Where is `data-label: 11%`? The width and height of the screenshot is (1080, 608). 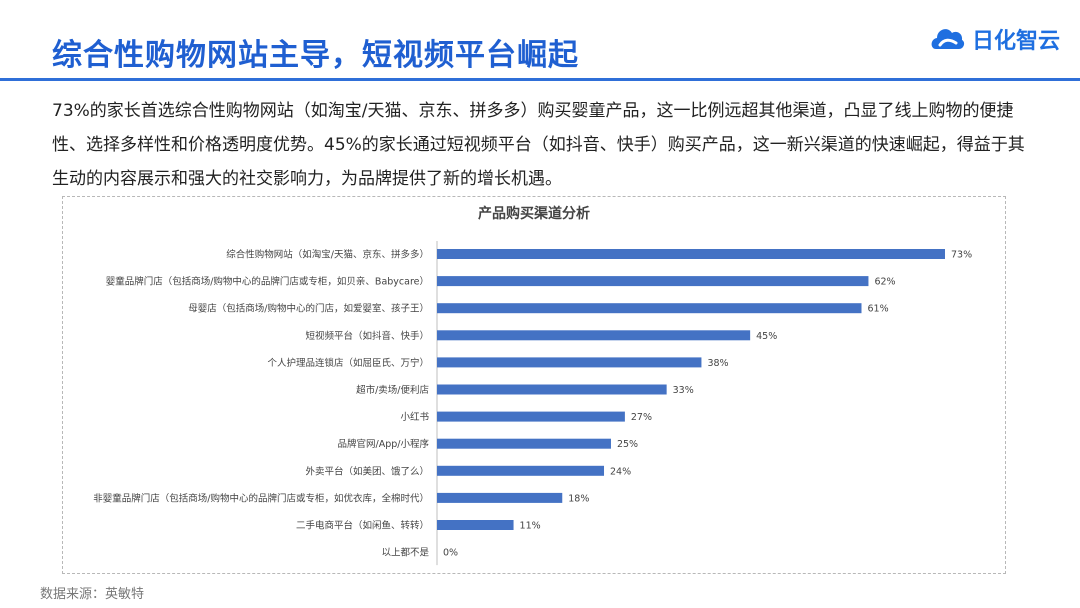 data-label: 11% is located at coordinates (530, 526).